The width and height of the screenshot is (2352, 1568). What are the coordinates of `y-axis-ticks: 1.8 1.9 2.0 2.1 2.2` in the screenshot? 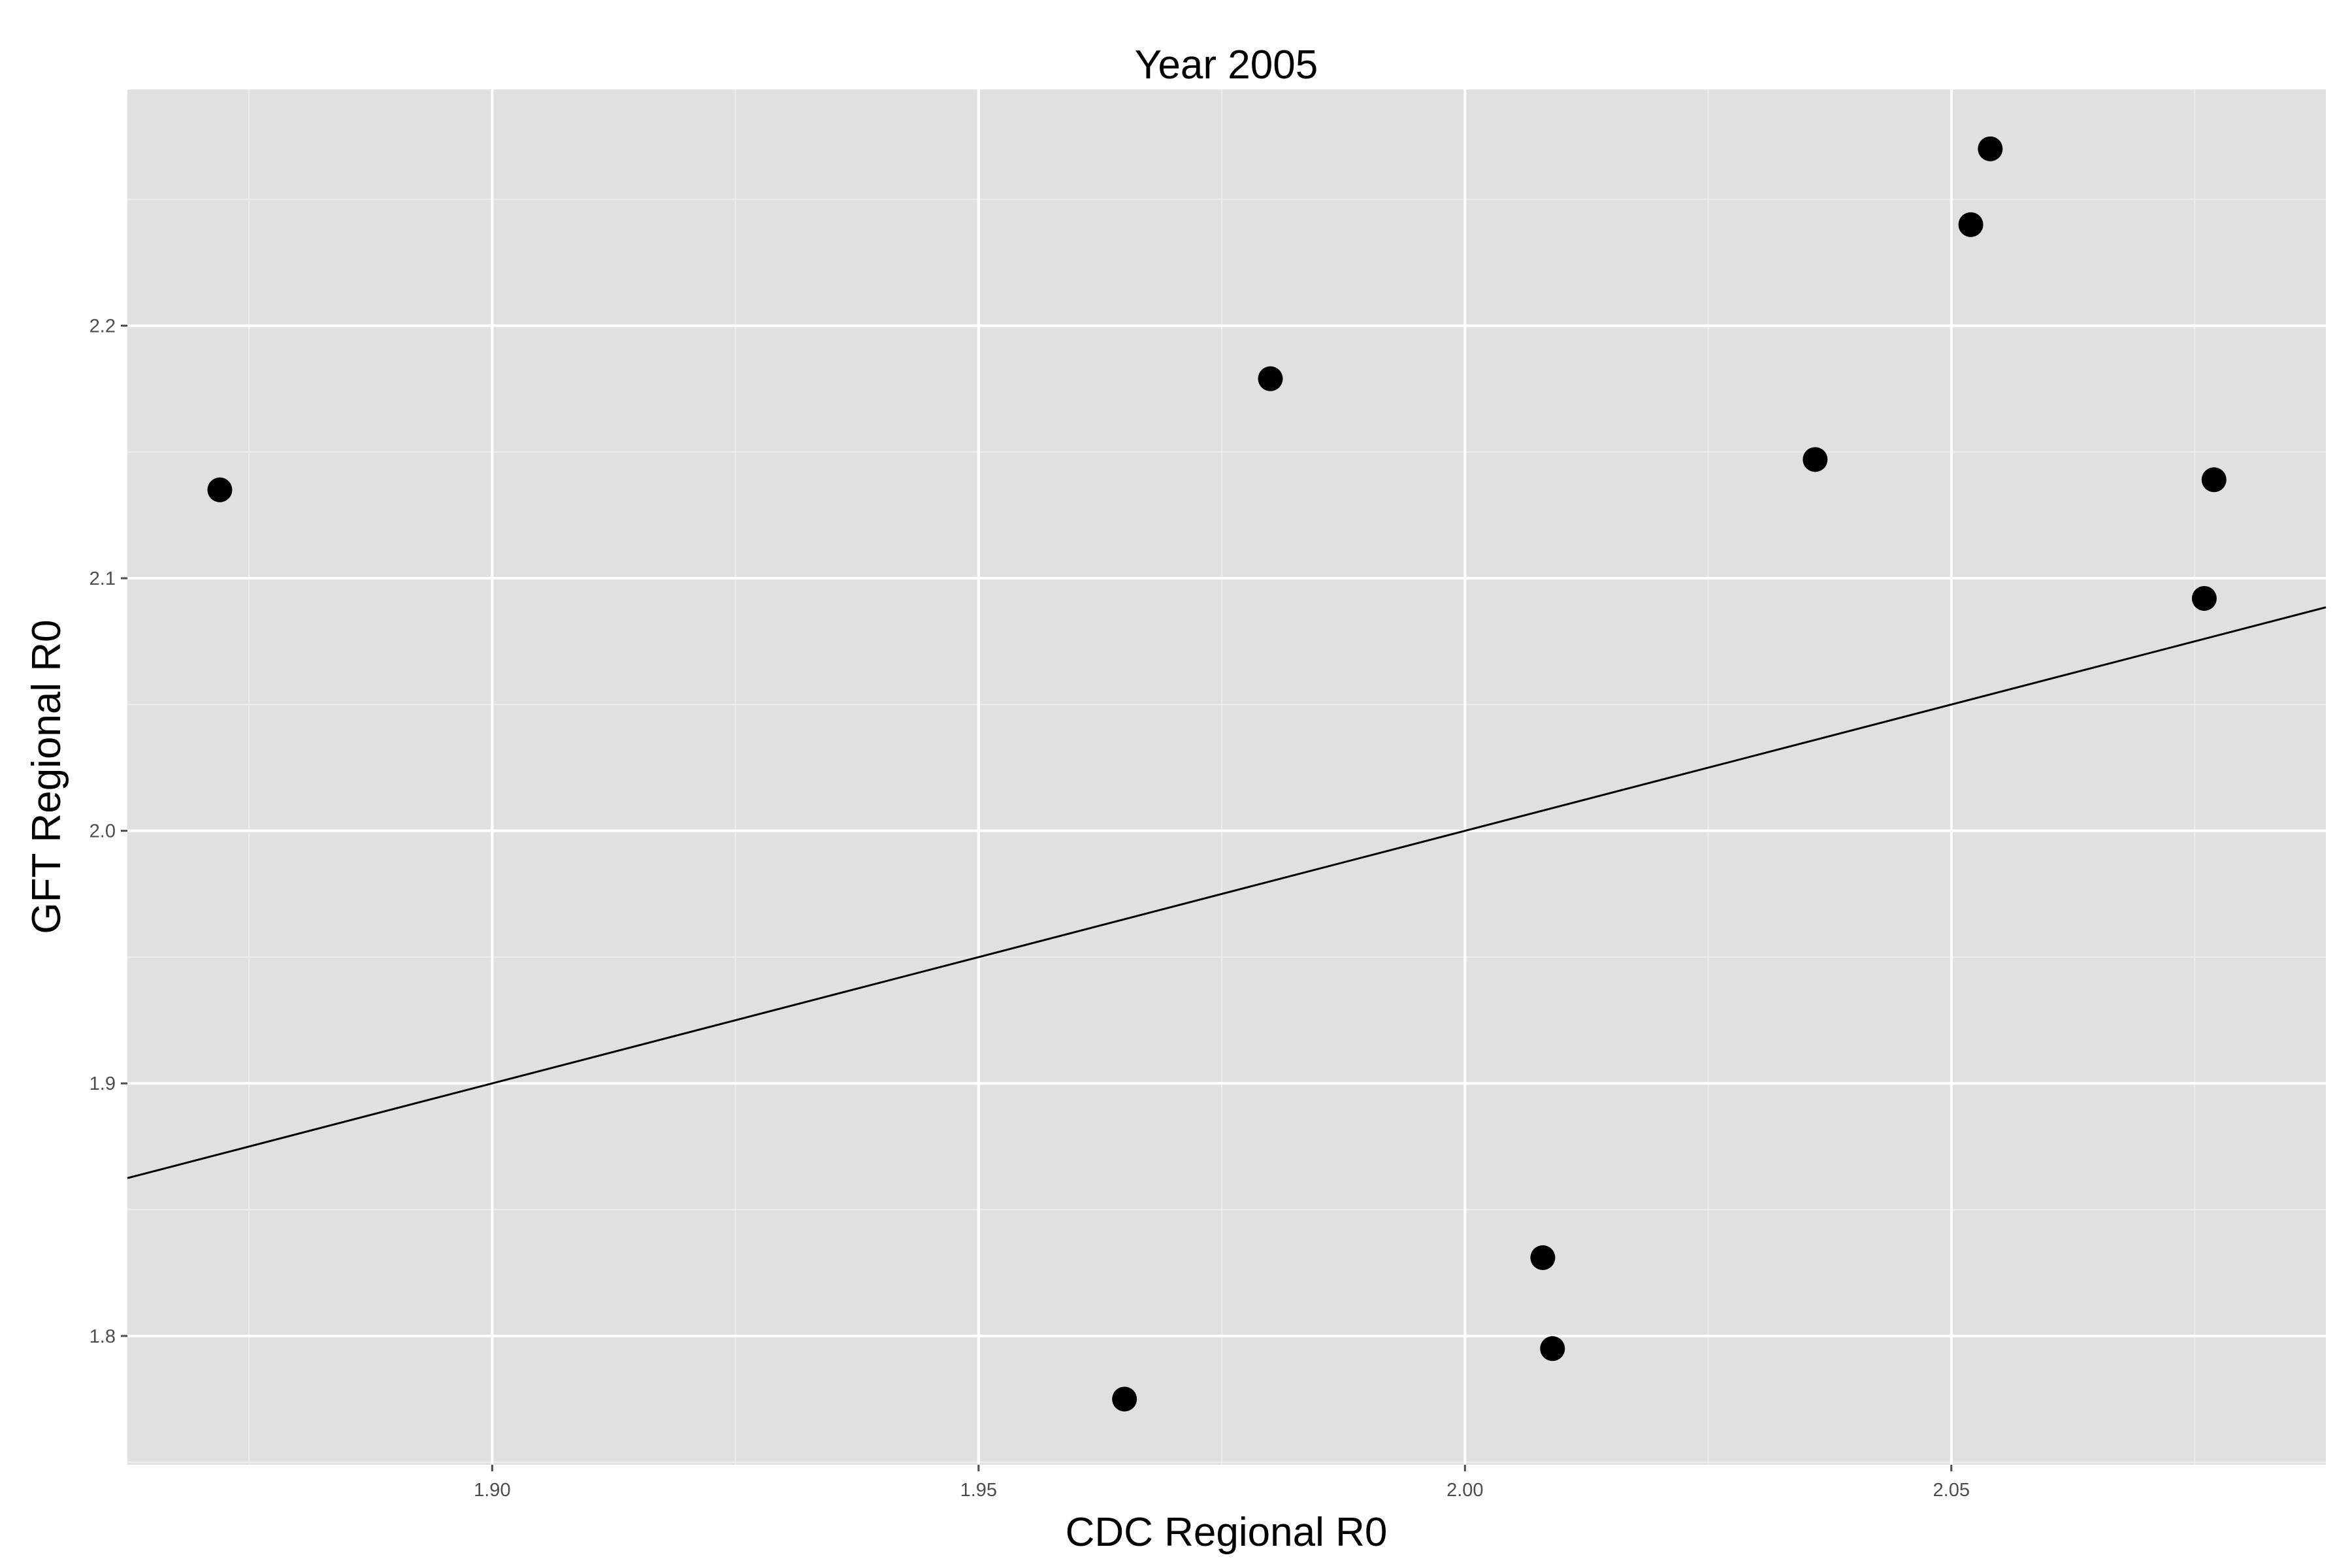 It's located at (108, 831).